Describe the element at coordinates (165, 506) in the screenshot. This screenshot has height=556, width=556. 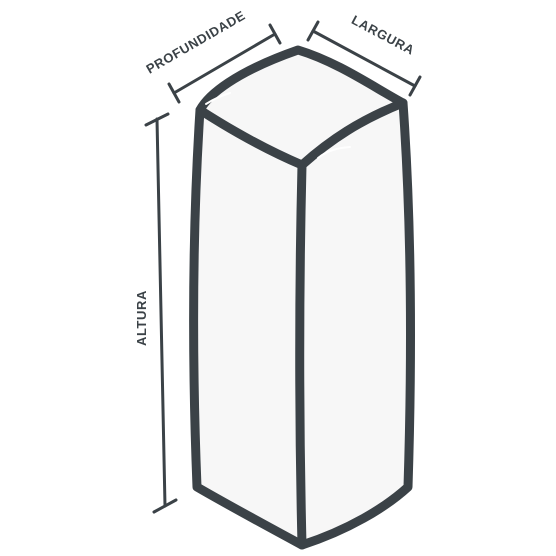
I see `height-dimension-tick-end` at that location.